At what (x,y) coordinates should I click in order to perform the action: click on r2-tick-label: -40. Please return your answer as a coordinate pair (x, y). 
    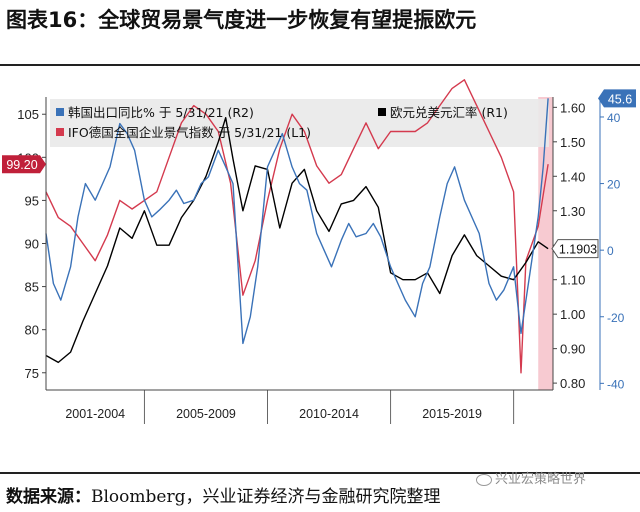
    Looking at the image, I should click on (616, 384).